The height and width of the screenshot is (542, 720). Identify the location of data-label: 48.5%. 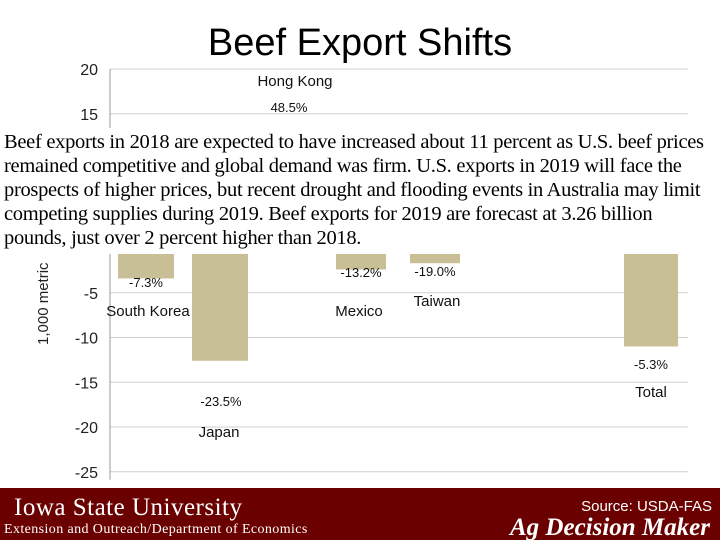
(289, 107).